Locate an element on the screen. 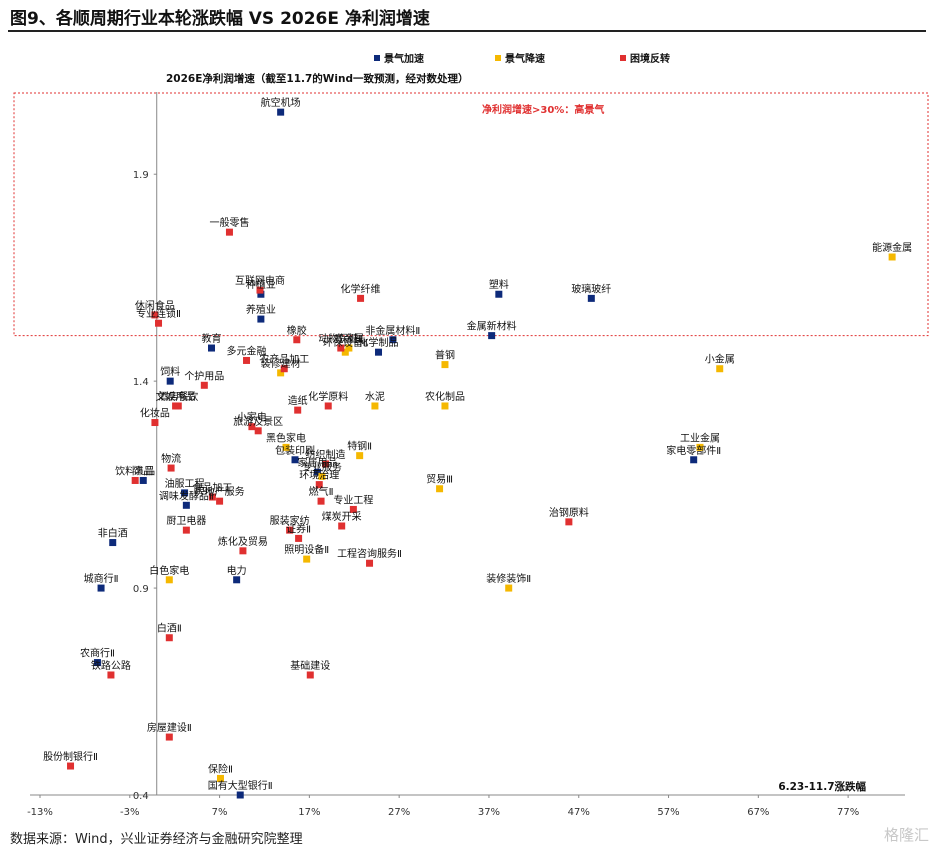 The height and width of the screenshot is (854, 935). point-label: 基础建设 is located at coordinates (310, 665).